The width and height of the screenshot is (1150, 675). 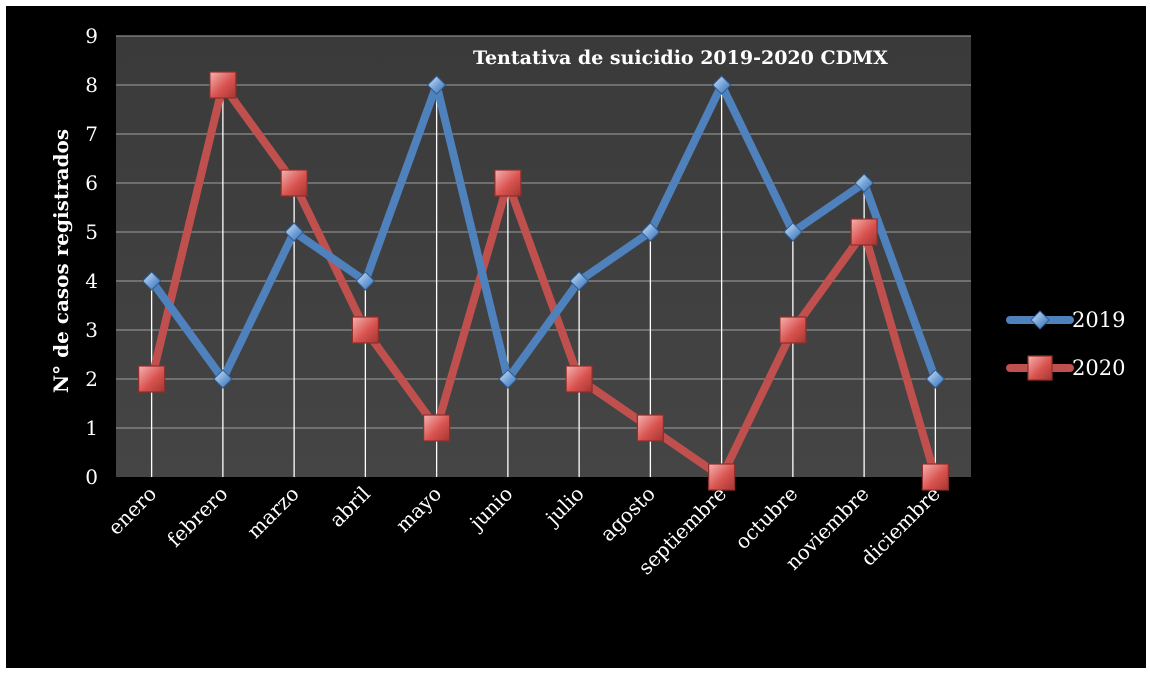 What do you see at coordinates (91, 256) in the screenshot?
I see `y-axis: 0 1 2 3 4 5 6 7 8 9` at bounding box center [91, 256].